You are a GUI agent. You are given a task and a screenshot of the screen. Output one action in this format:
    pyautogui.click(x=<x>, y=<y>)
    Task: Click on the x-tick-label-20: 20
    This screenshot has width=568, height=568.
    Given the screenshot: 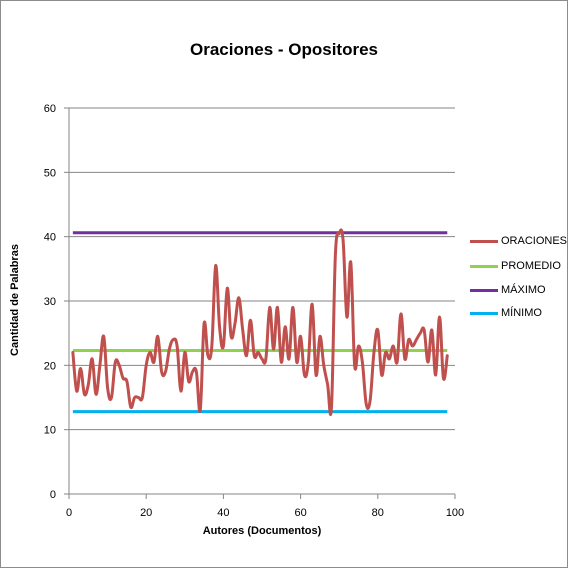 What is the action you would take?
    pyautogui.click(x=146, y=513)
    